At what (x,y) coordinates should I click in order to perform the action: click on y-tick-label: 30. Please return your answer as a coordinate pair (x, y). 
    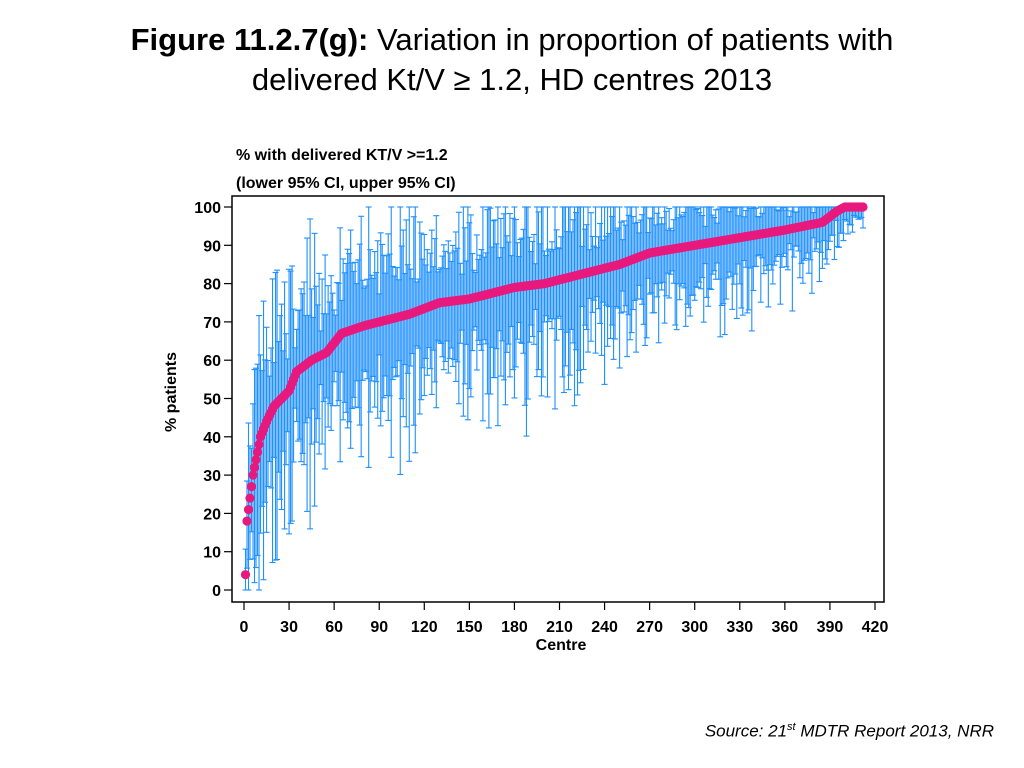
    Looking at the image, I should click on (212, 476).